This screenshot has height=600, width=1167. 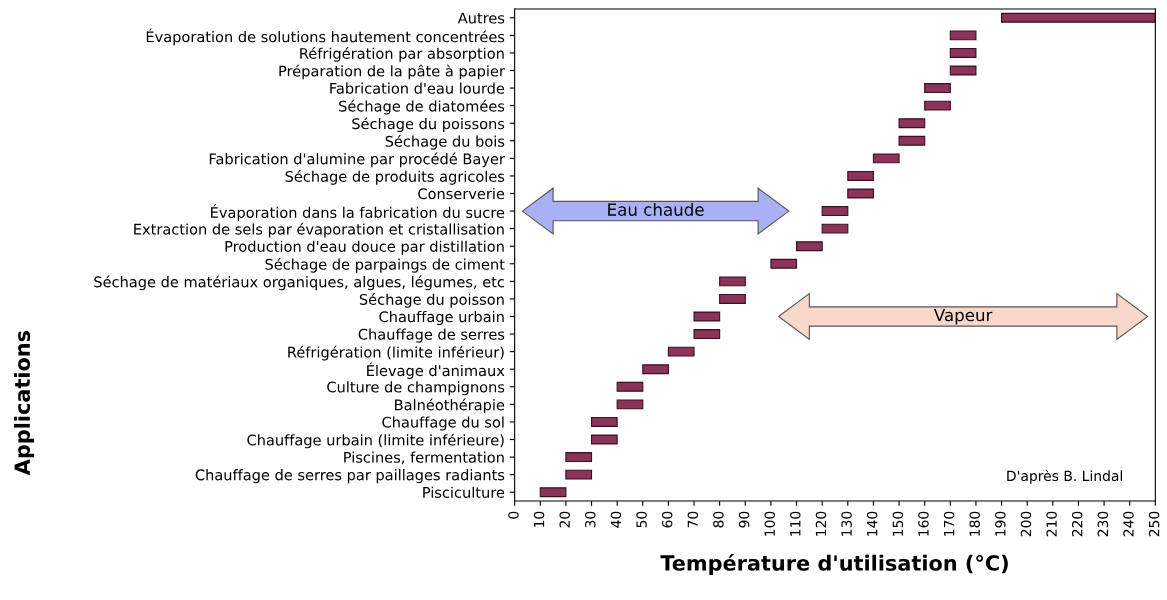 What do you see at coordinates (974, 523) in the screenshot?
I see `x-tick-label: 180` at bounding box center [974, 523].